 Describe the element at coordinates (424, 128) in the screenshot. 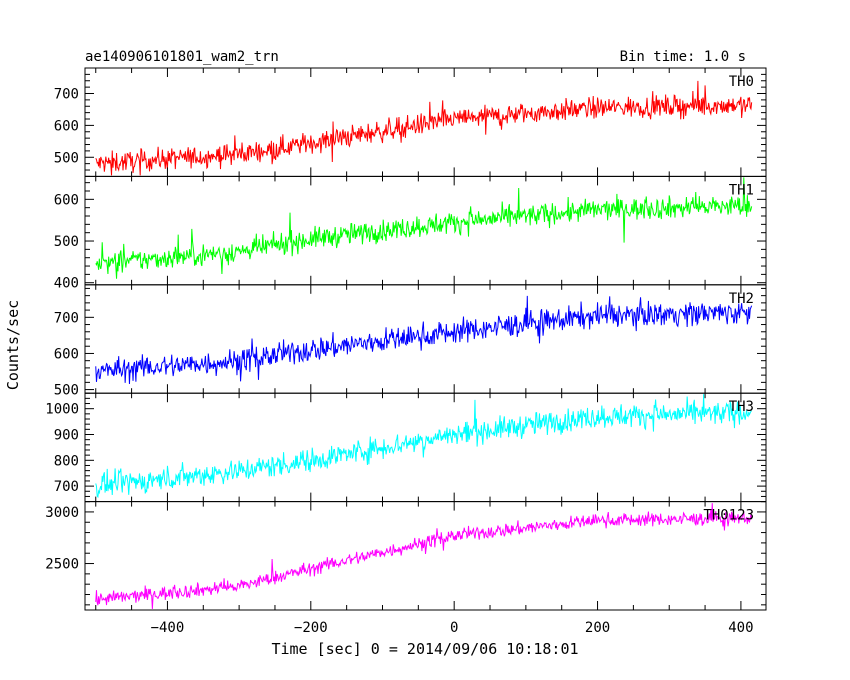

I see `series-line-th0` at that location.